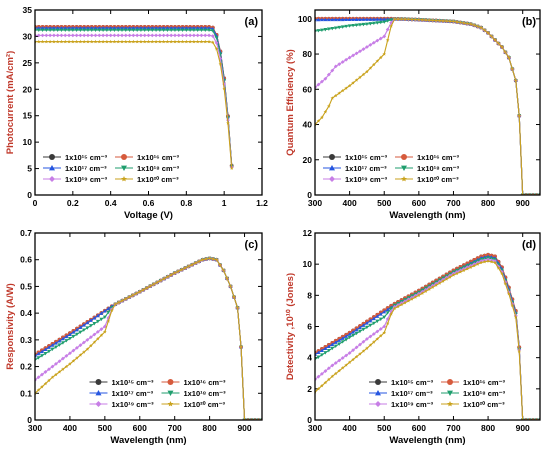 This screenshot has height=453, width=550. What do you see at coordinates (148, 338) in the screenshot?
I see `series-d1e20` at bounding box center [148, 338].